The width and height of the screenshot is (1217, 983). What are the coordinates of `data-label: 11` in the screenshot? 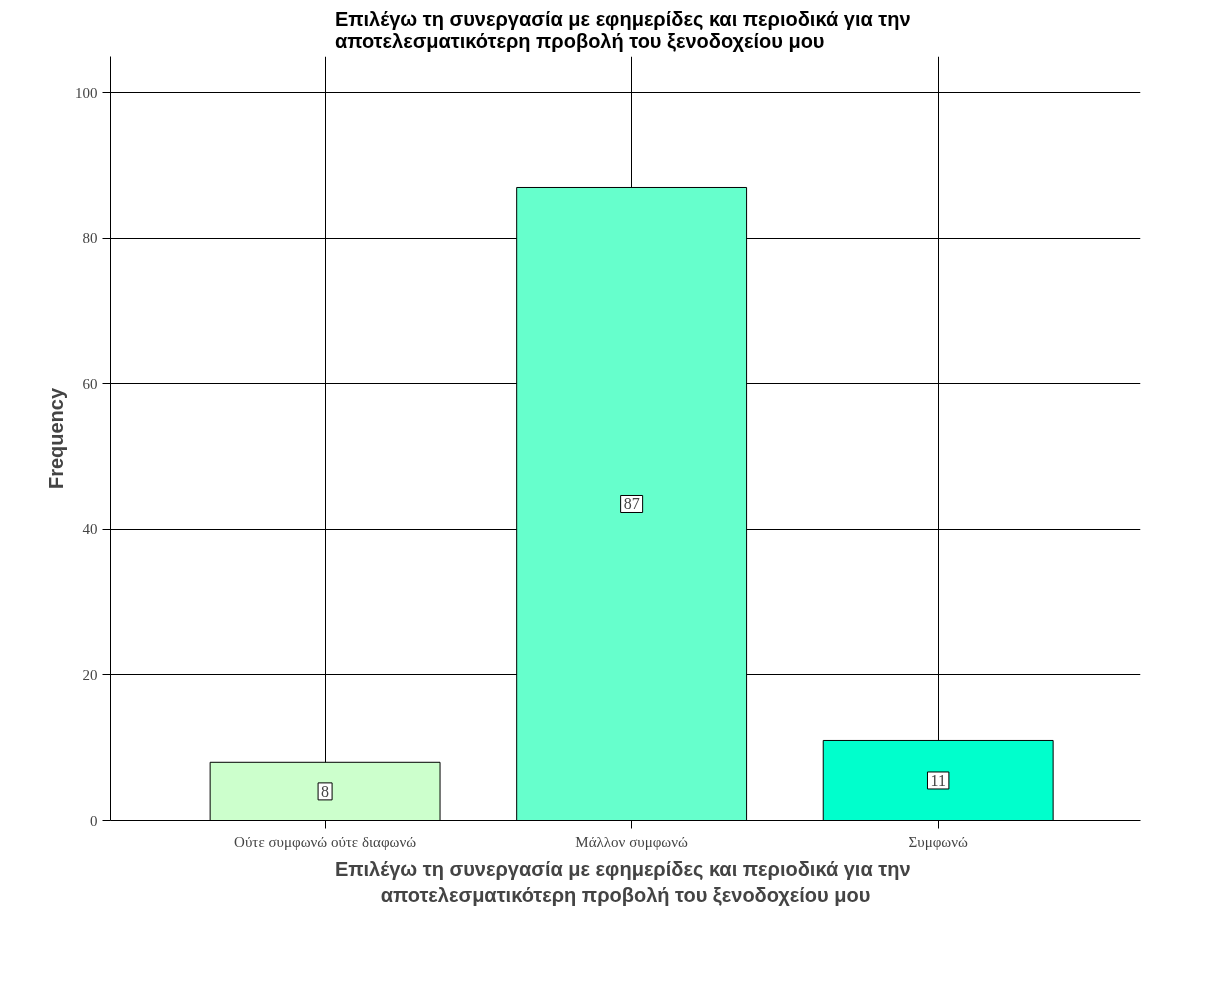 It's located at (938, 780).